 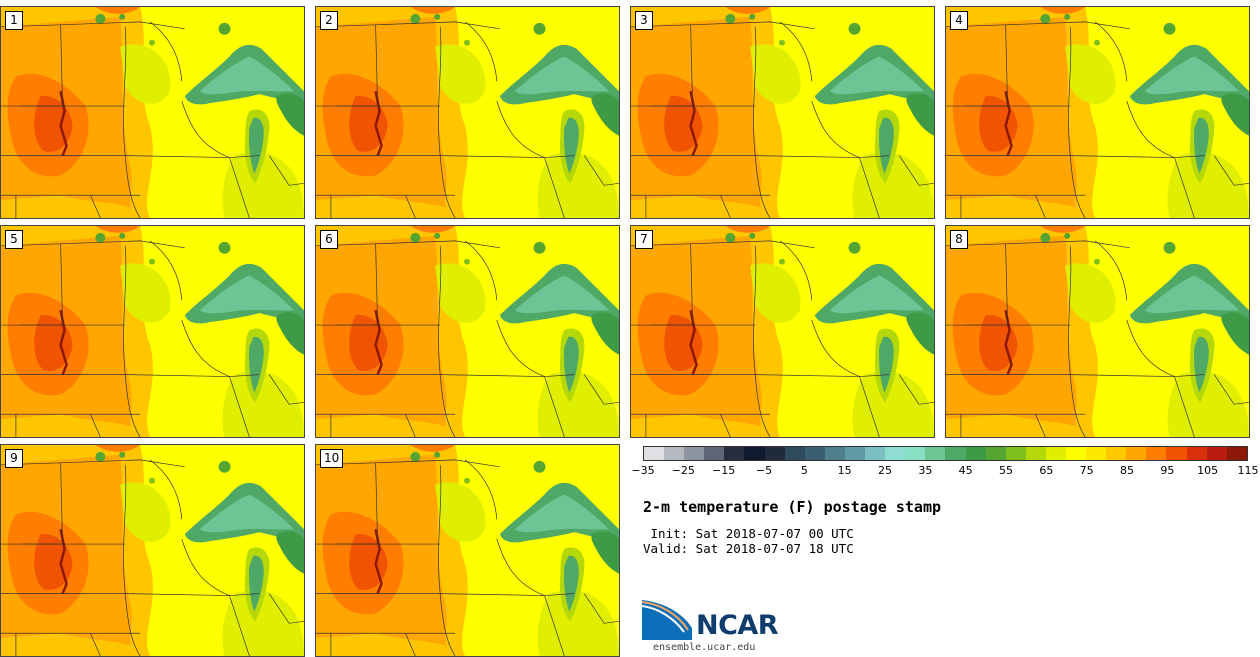 What do you see at coordinates (643, 470) in the screenshot?
I see `colorbar-tick: −35` at bounding box center [643, 470].